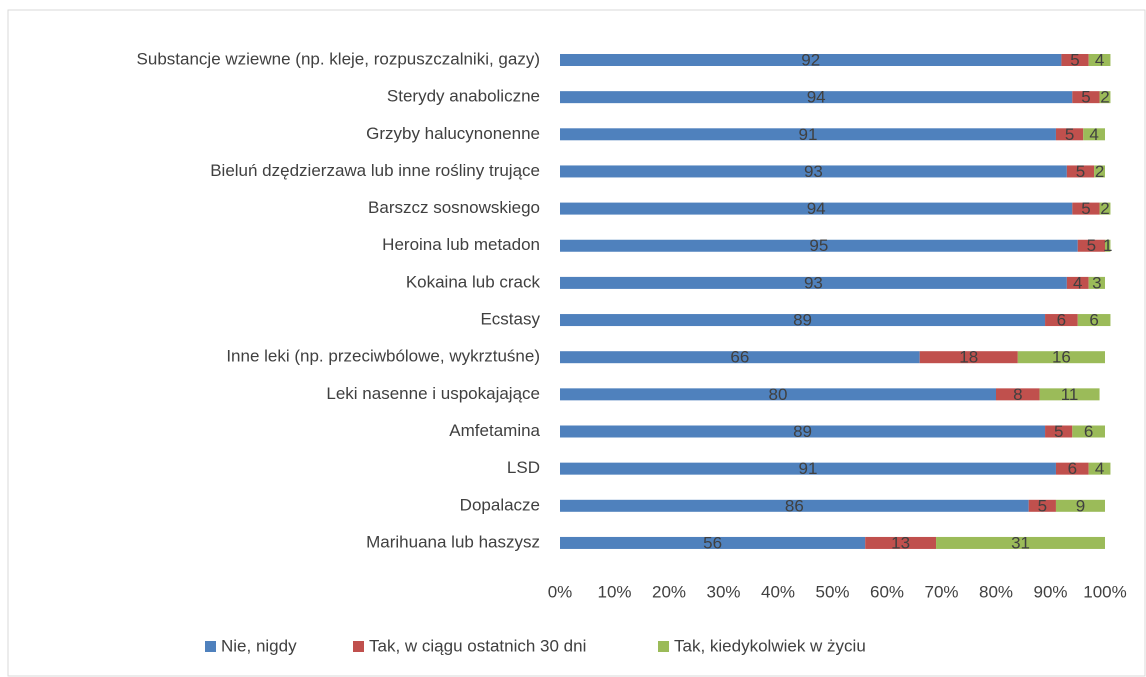 Image resolution: width=1146 pixels, height=677 pixels. I want to click on data-label: 89, so click(802, 320).